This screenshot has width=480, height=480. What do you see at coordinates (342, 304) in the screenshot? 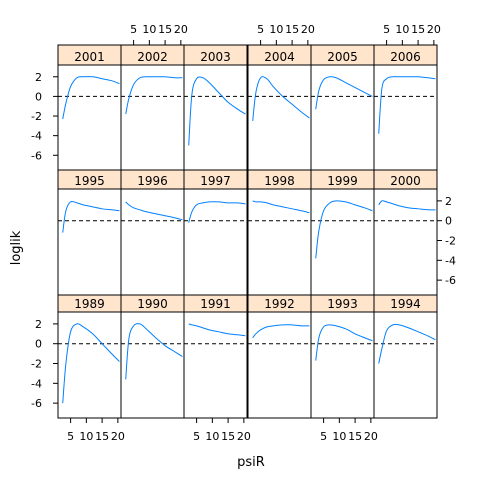
I see `strip-label-1993: 1993` at bounding box center [342, 304].